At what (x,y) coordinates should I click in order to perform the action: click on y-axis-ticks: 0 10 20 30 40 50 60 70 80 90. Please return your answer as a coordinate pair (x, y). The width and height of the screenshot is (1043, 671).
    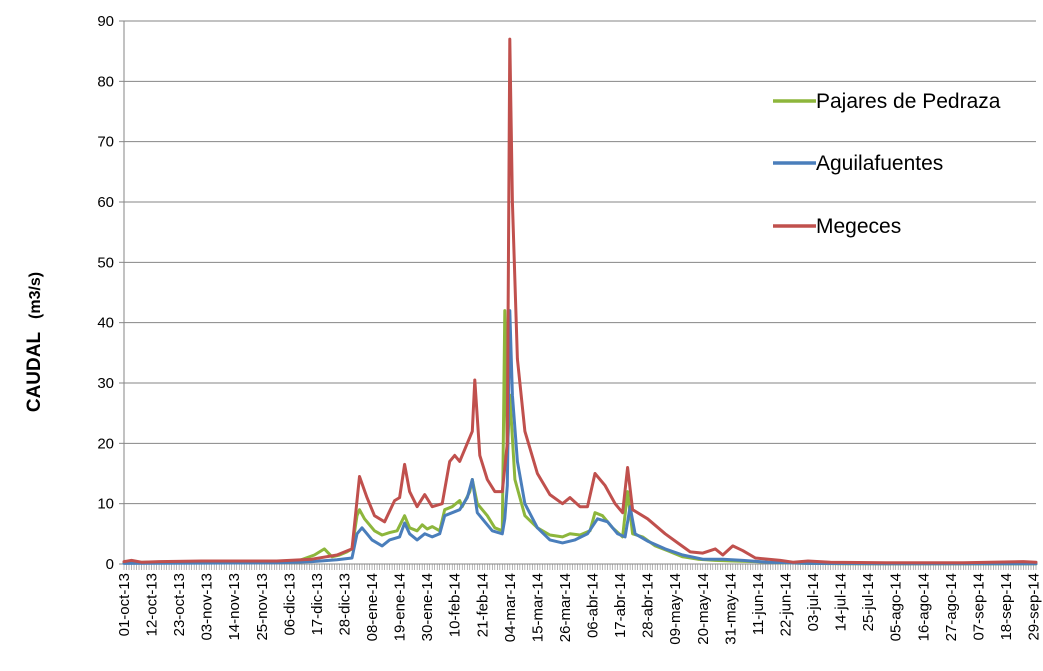
    Looking at the image, I should click on (110, 293).